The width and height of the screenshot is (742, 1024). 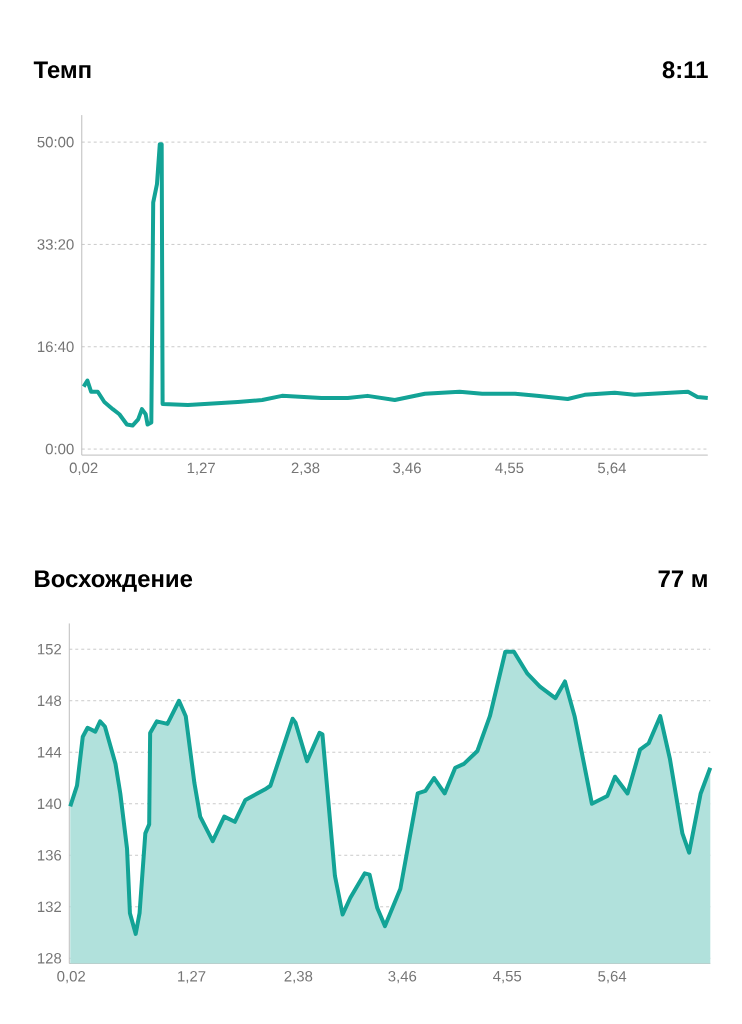 I want to click on y-tick-label: 132, so click(x=49, y=907).